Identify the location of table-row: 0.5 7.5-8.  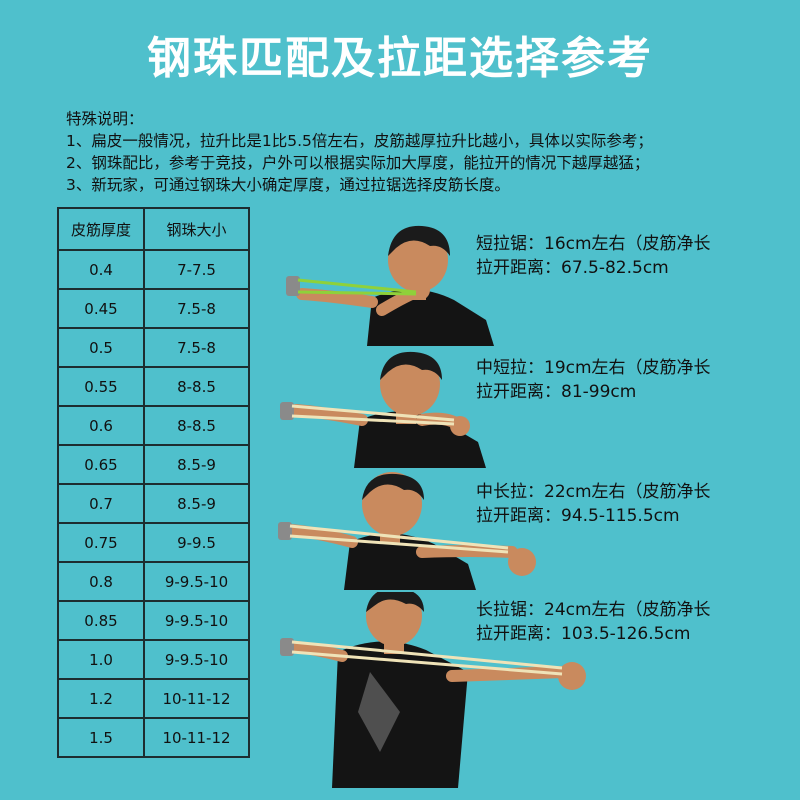
(153, 347).